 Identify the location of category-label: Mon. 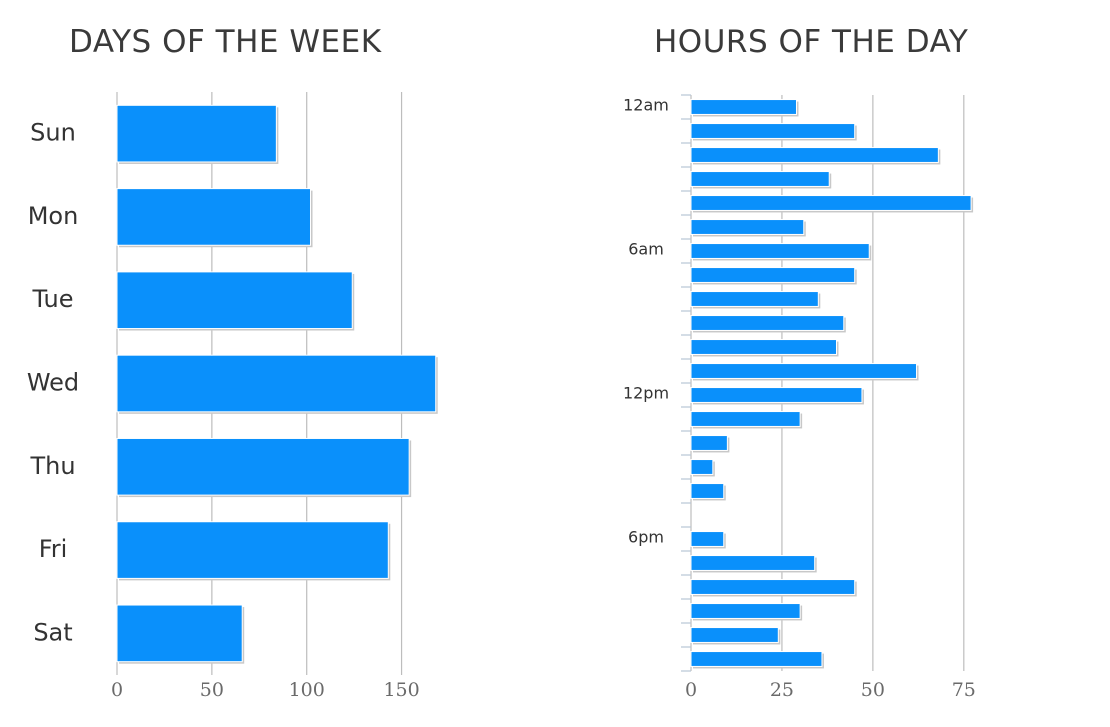
(53, 216).